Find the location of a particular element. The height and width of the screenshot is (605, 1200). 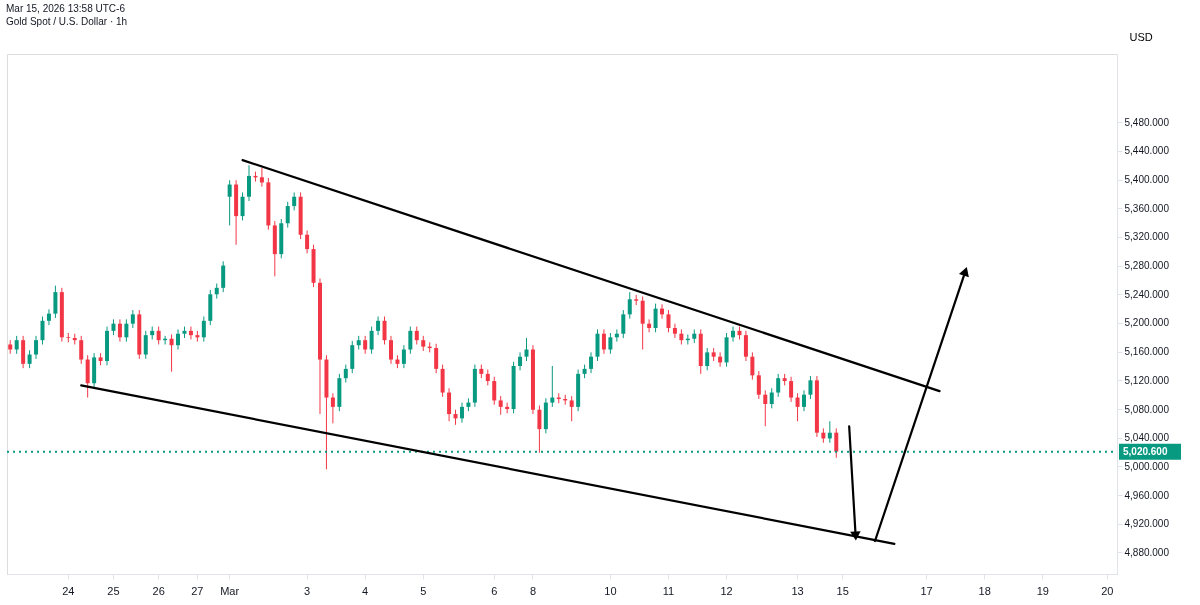

x-tick-label: 13 is located at coordinates (797, 590).